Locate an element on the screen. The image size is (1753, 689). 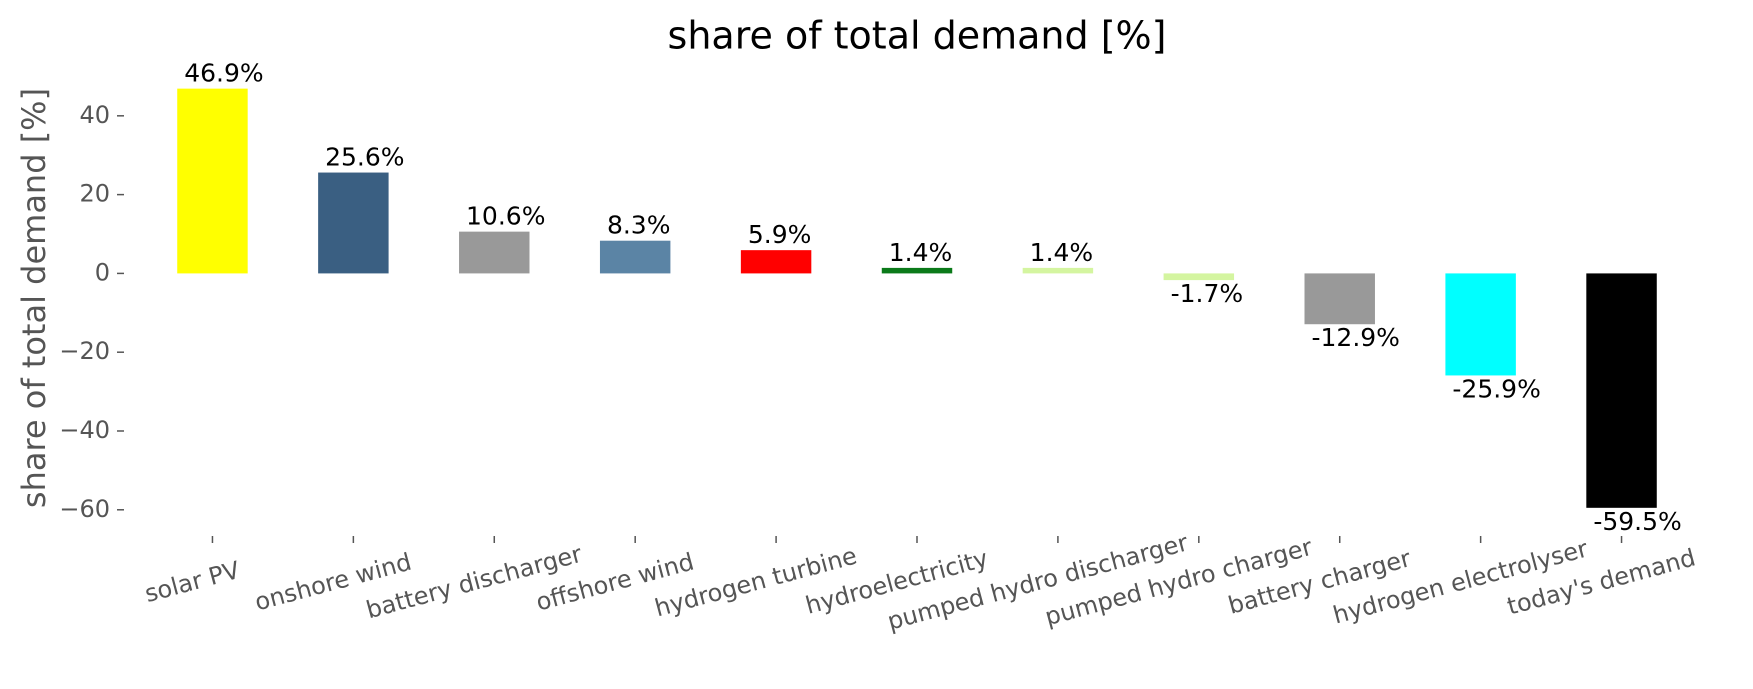
y-axis-label: share of total demand [%] is located at coordinates (34, 298).